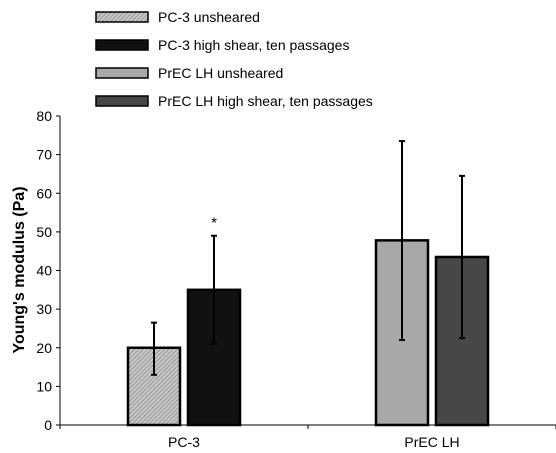 This screenshot has height=453, width=556. What do you see at coordinates (44, 309) in the screenshot?
I see `y-tick-label: 30` at bounding box center [44, 309].